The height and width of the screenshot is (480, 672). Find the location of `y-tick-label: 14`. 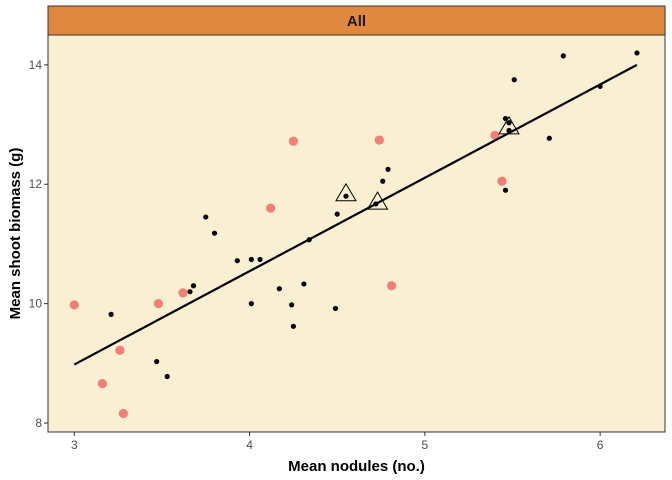

y-tick-label: 14 is located at coordinates (36, 65).